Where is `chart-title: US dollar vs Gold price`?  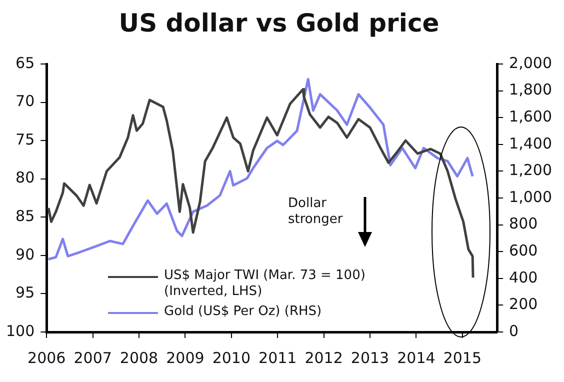
chart-title: US dollar vs Gold price is located at coordinates (279, 23).